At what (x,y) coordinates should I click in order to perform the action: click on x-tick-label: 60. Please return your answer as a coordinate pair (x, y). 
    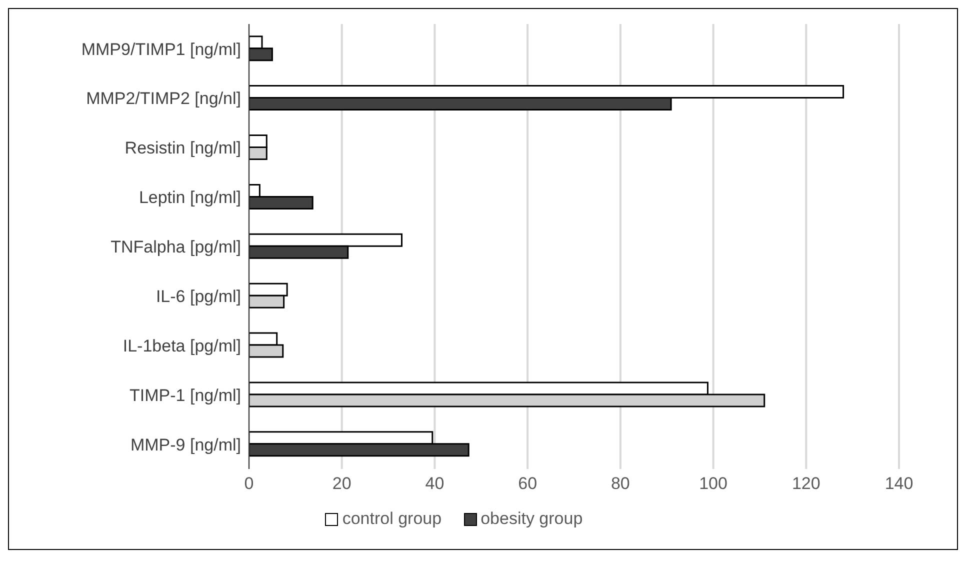
    Looking at the image, I should click on (528, 484).